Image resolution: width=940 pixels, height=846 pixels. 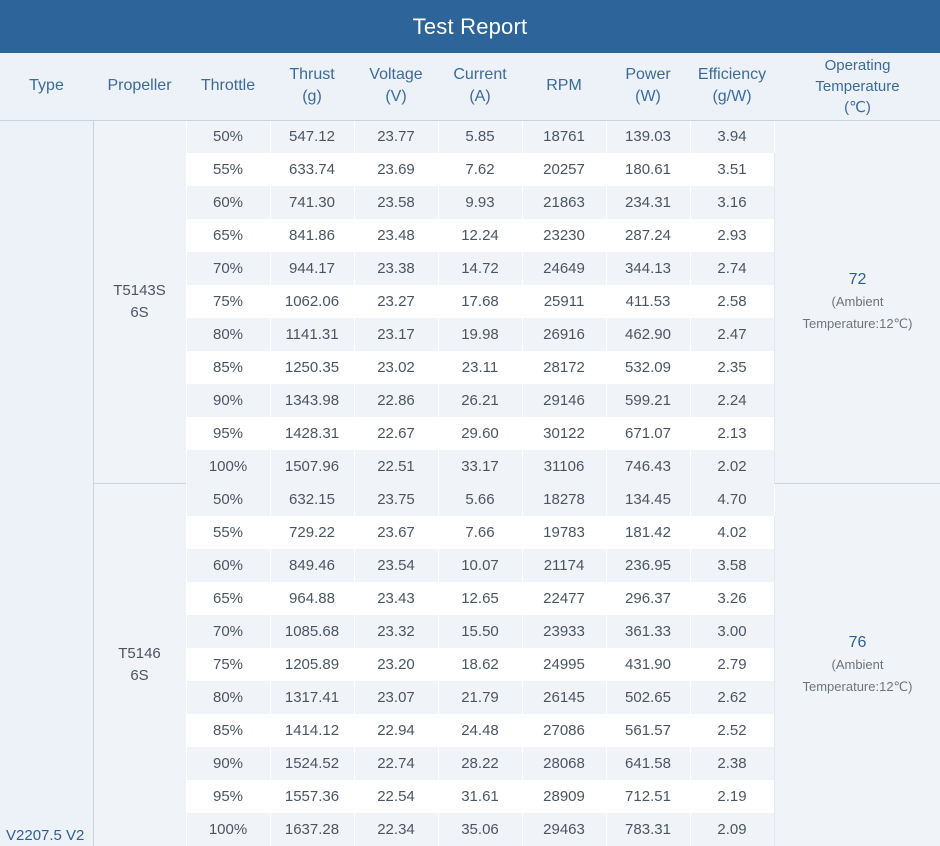 What do you see at coordinates (228, 87) in the screenshot?
I see `header-throttle: Throttle` at bounding box center [228, 87].